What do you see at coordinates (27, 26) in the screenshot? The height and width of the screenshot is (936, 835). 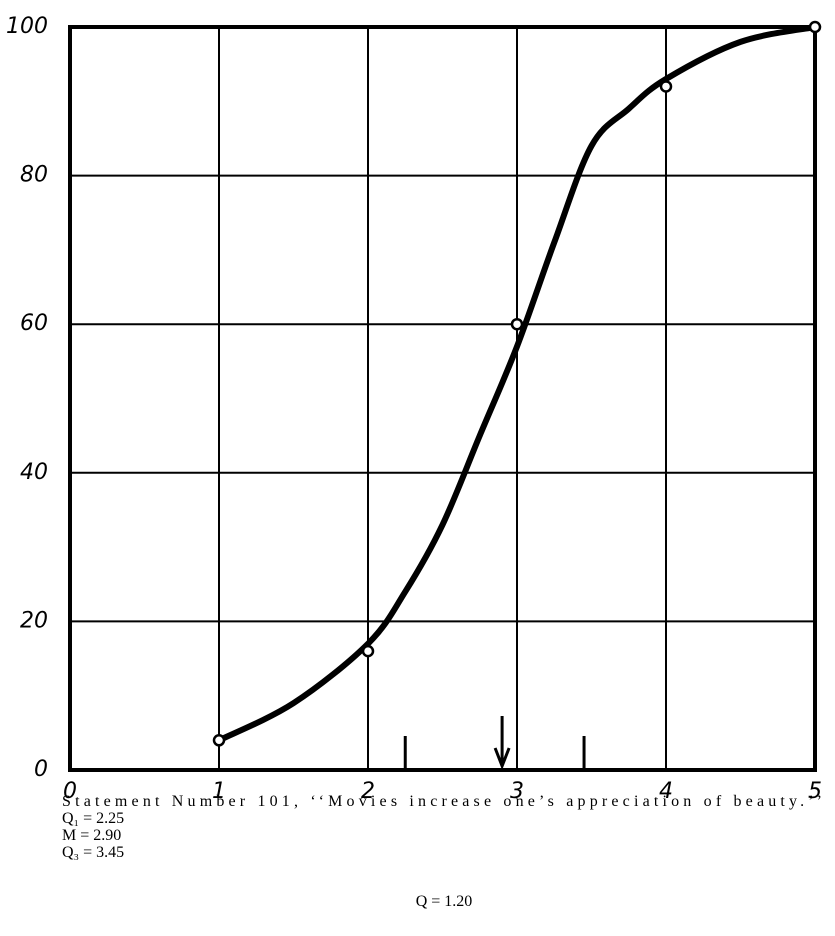 I see `y-tick-label: 100` at bounding box center [27, 26].